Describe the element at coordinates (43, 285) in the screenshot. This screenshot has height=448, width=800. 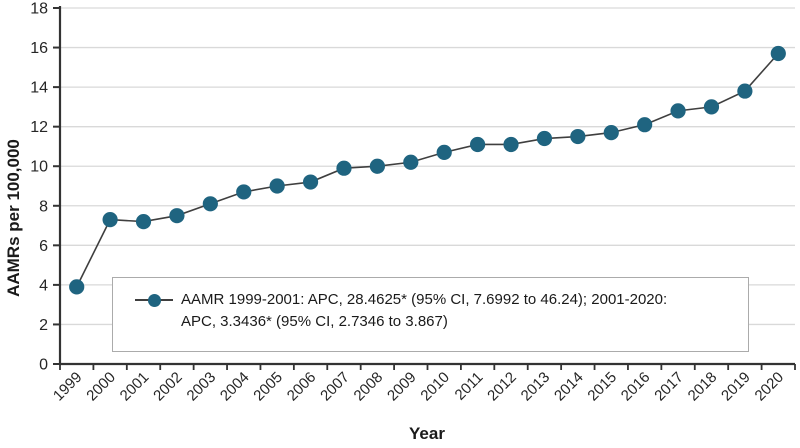
I see `y-tick-label: 4` at that location.